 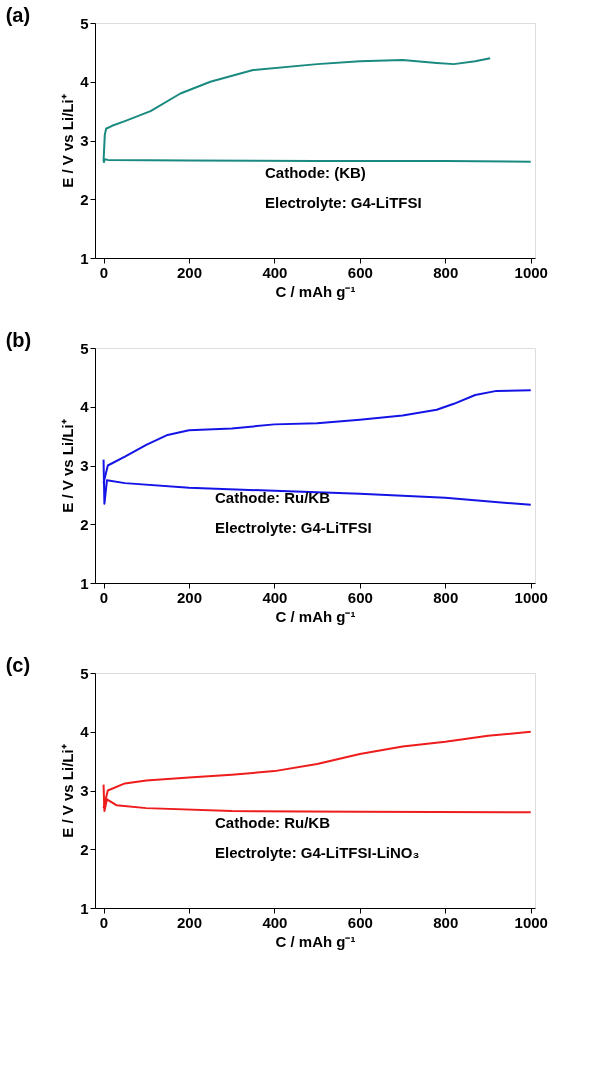 What do you see at coordinates (18, 340) in the screenshot?
I see `chart-title: (b)` at bounding box center [18, 340].